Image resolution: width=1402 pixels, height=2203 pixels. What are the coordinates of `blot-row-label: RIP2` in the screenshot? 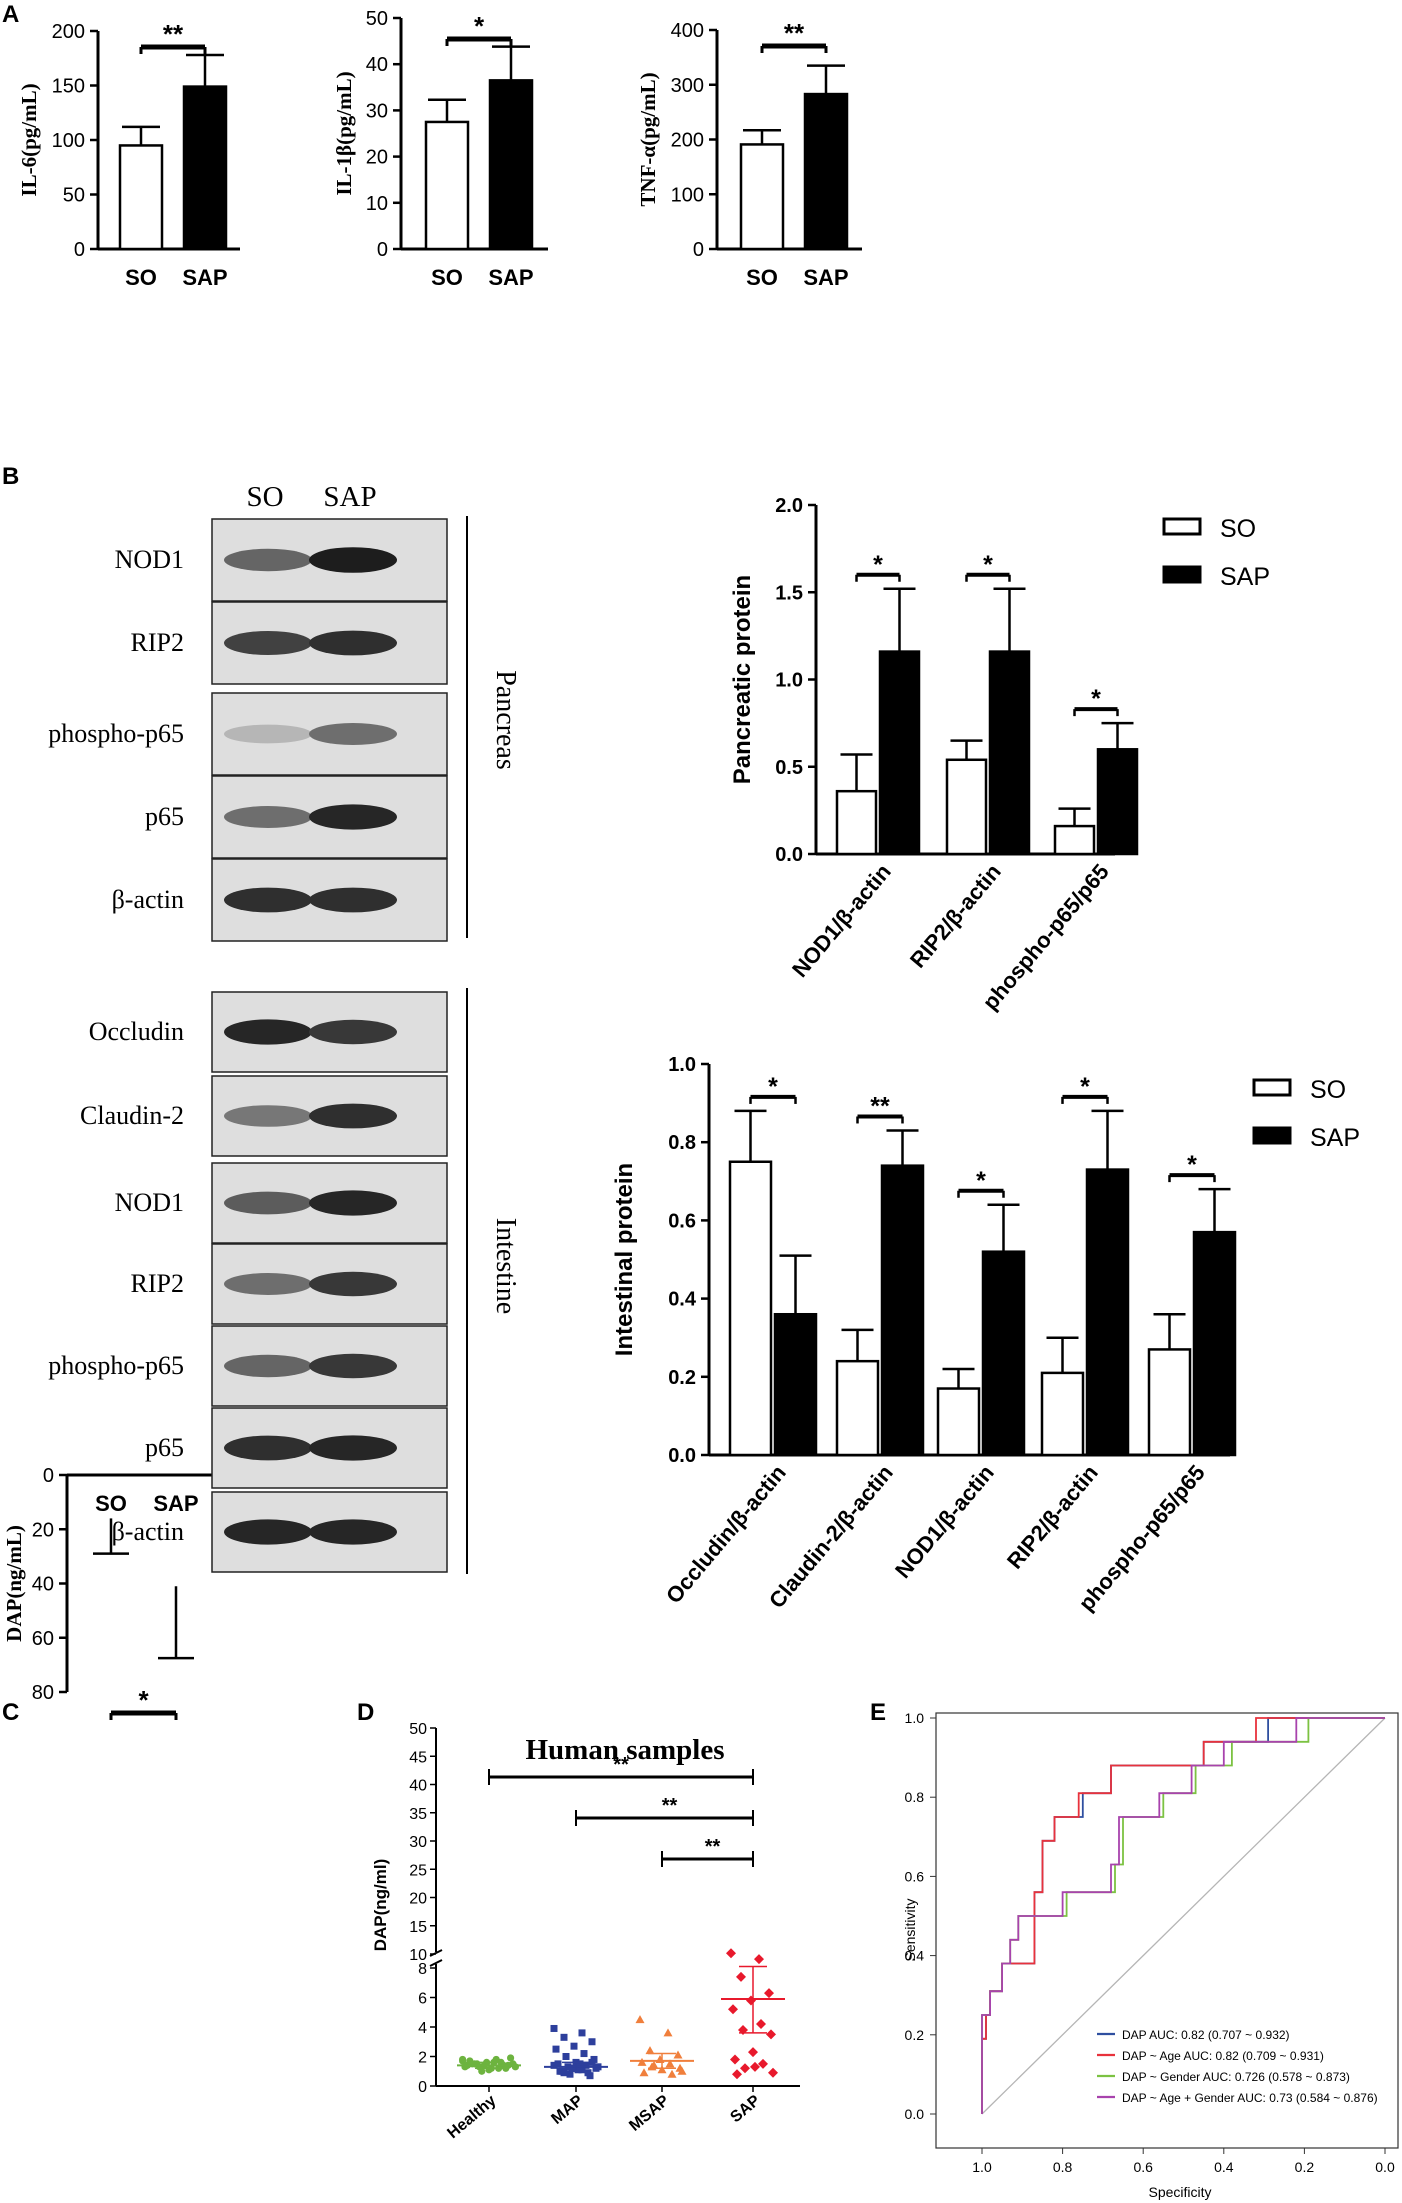 It's located at (157, 642).